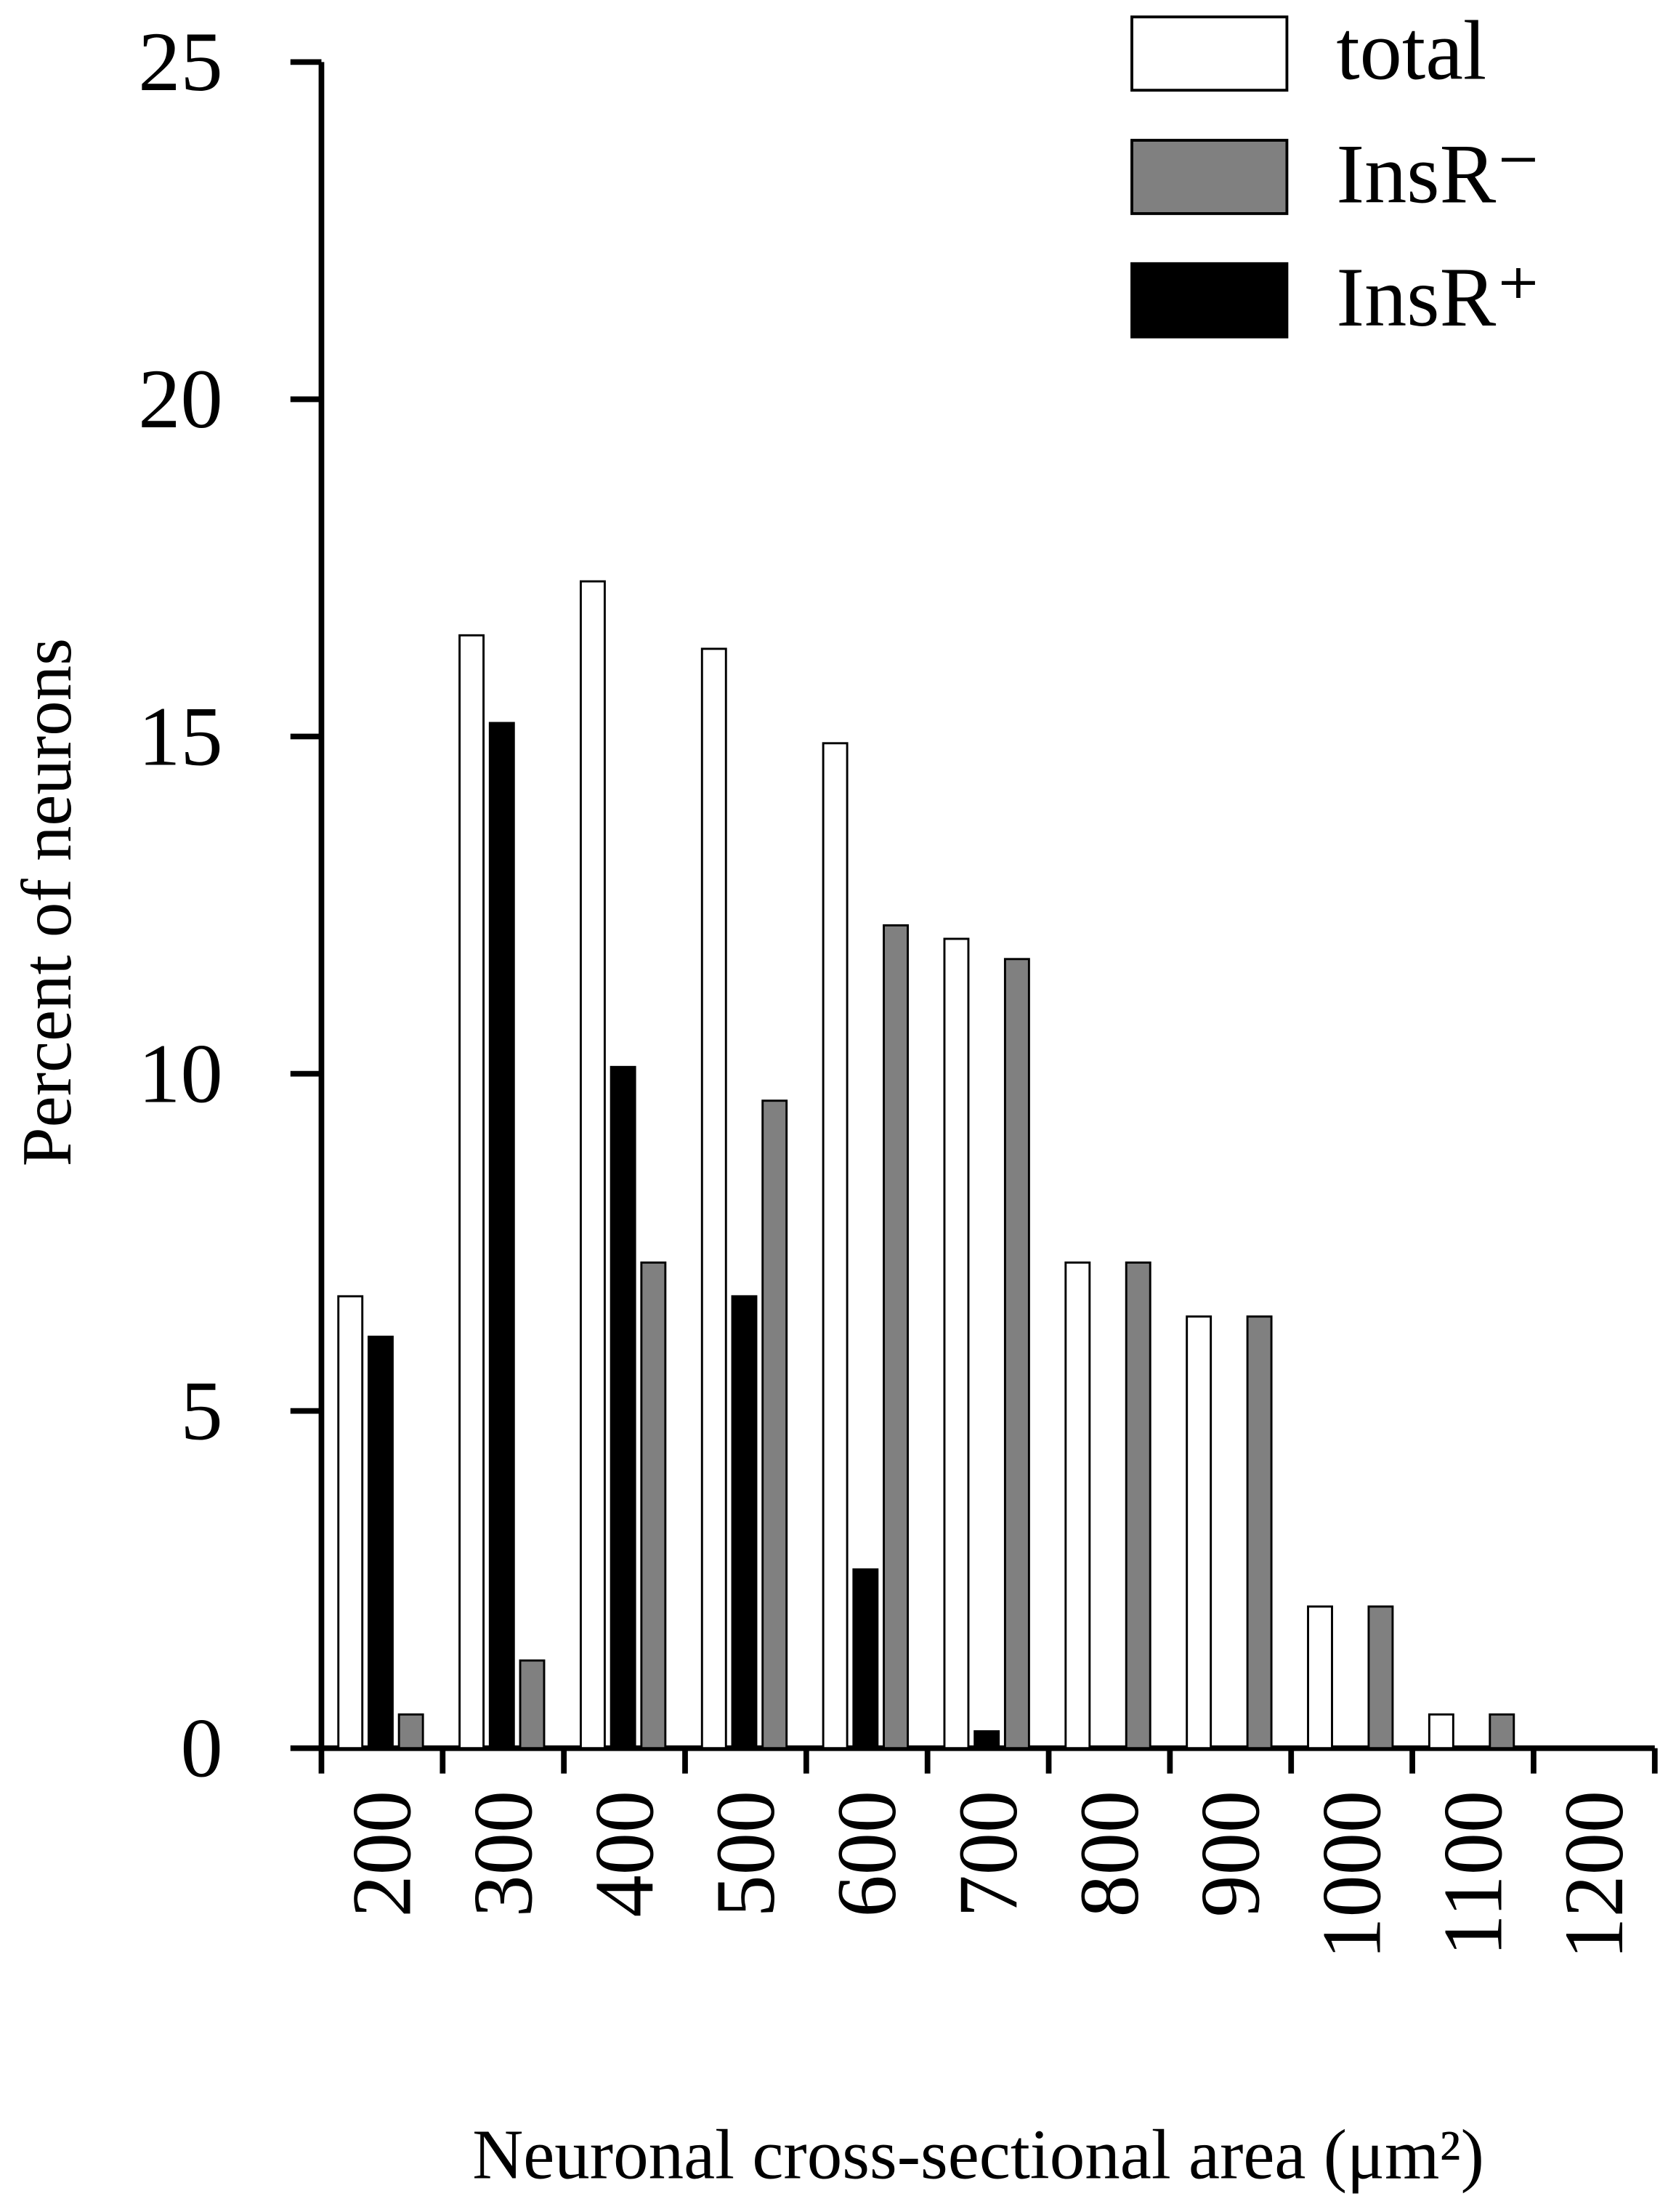  What do you see at coordinates (1473, 1873) in the screenshot?
I see `x-tick-label: 1100` at bounding box center [1473, 1873].